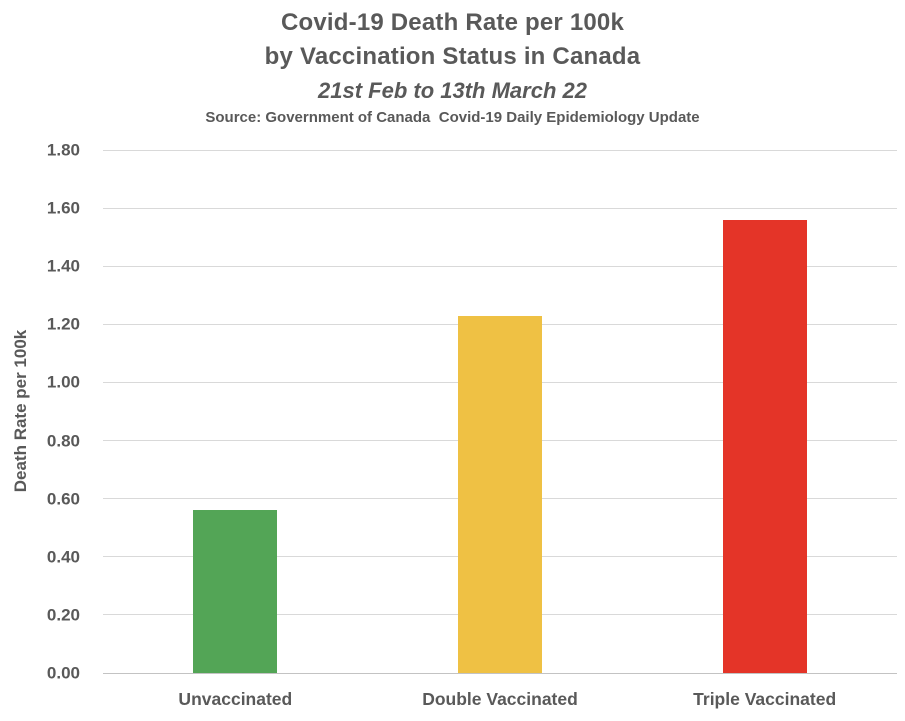 This screenshot has height=721, width=905. What do you see at coordinates (63, 441) in the screenshot?
I see `y-tick-label: 0.80` at bounding box center [63, 441].